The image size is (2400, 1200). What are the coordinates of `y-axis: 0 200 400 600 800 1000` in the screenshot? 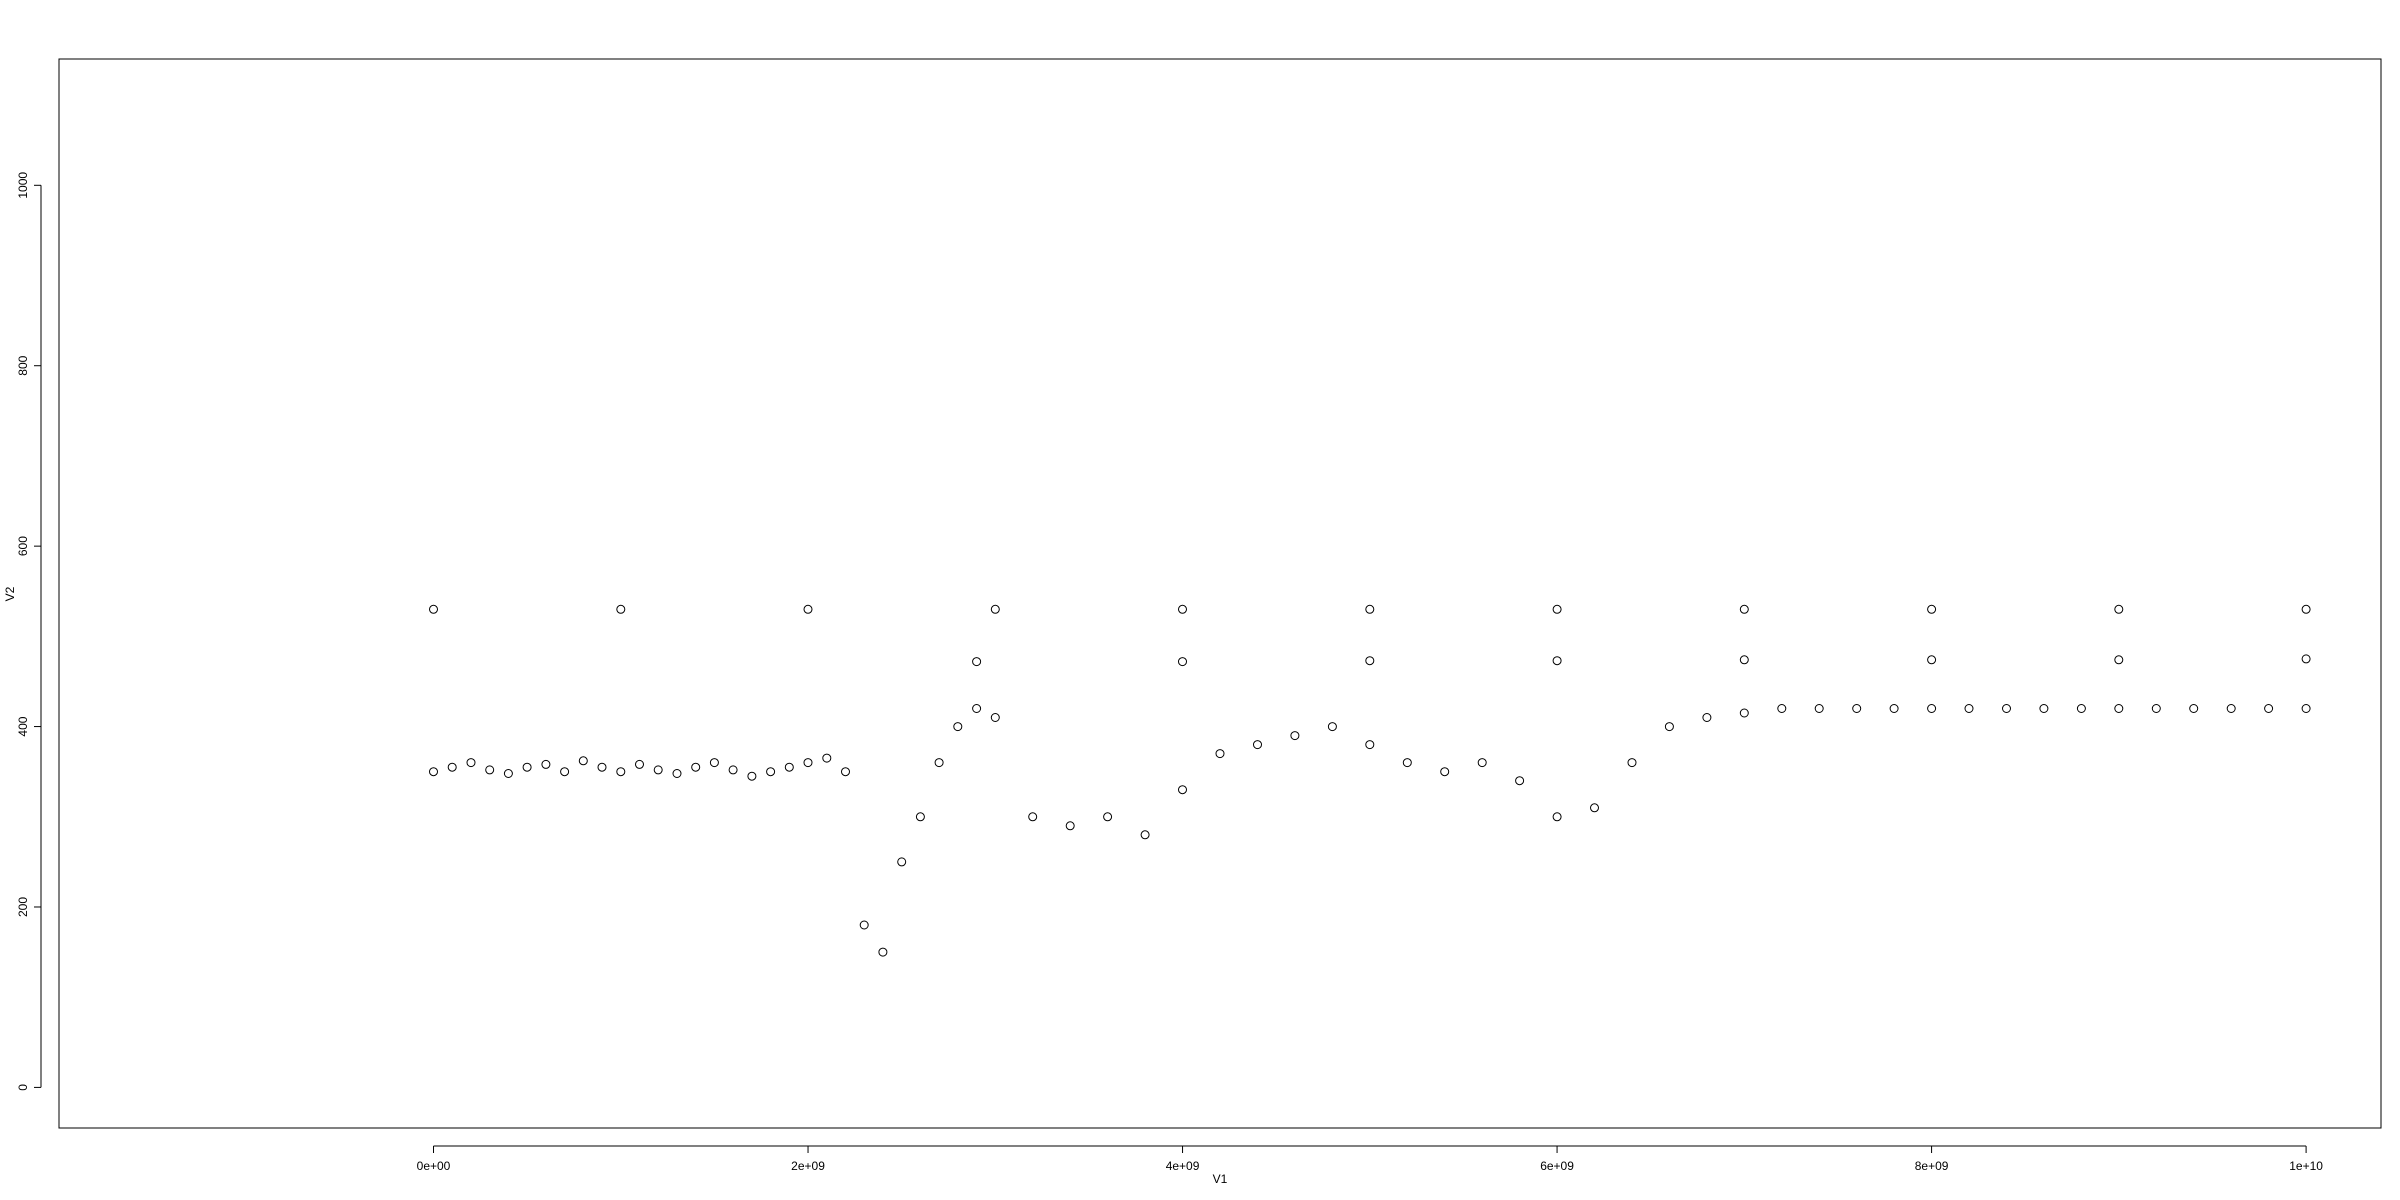 It's located at (29, 631).